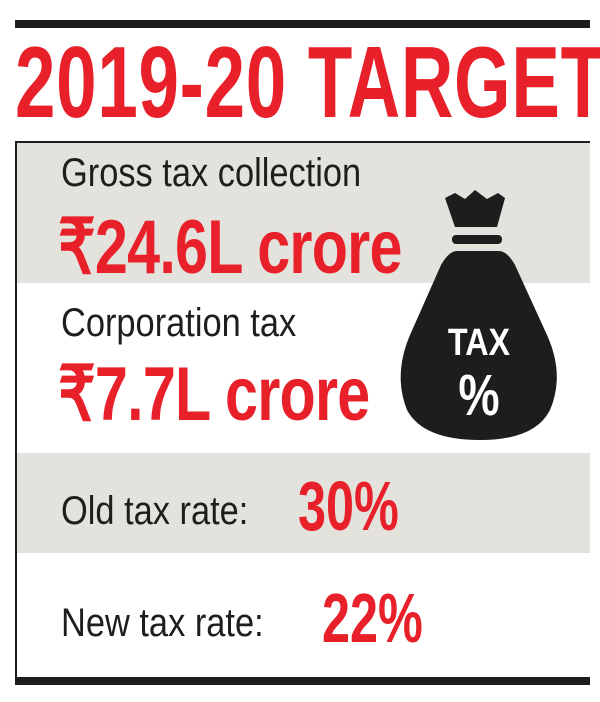 This screenshot has width=600, height=702. I want to click on money-bag-icon: TAX %, so click(478, 315).